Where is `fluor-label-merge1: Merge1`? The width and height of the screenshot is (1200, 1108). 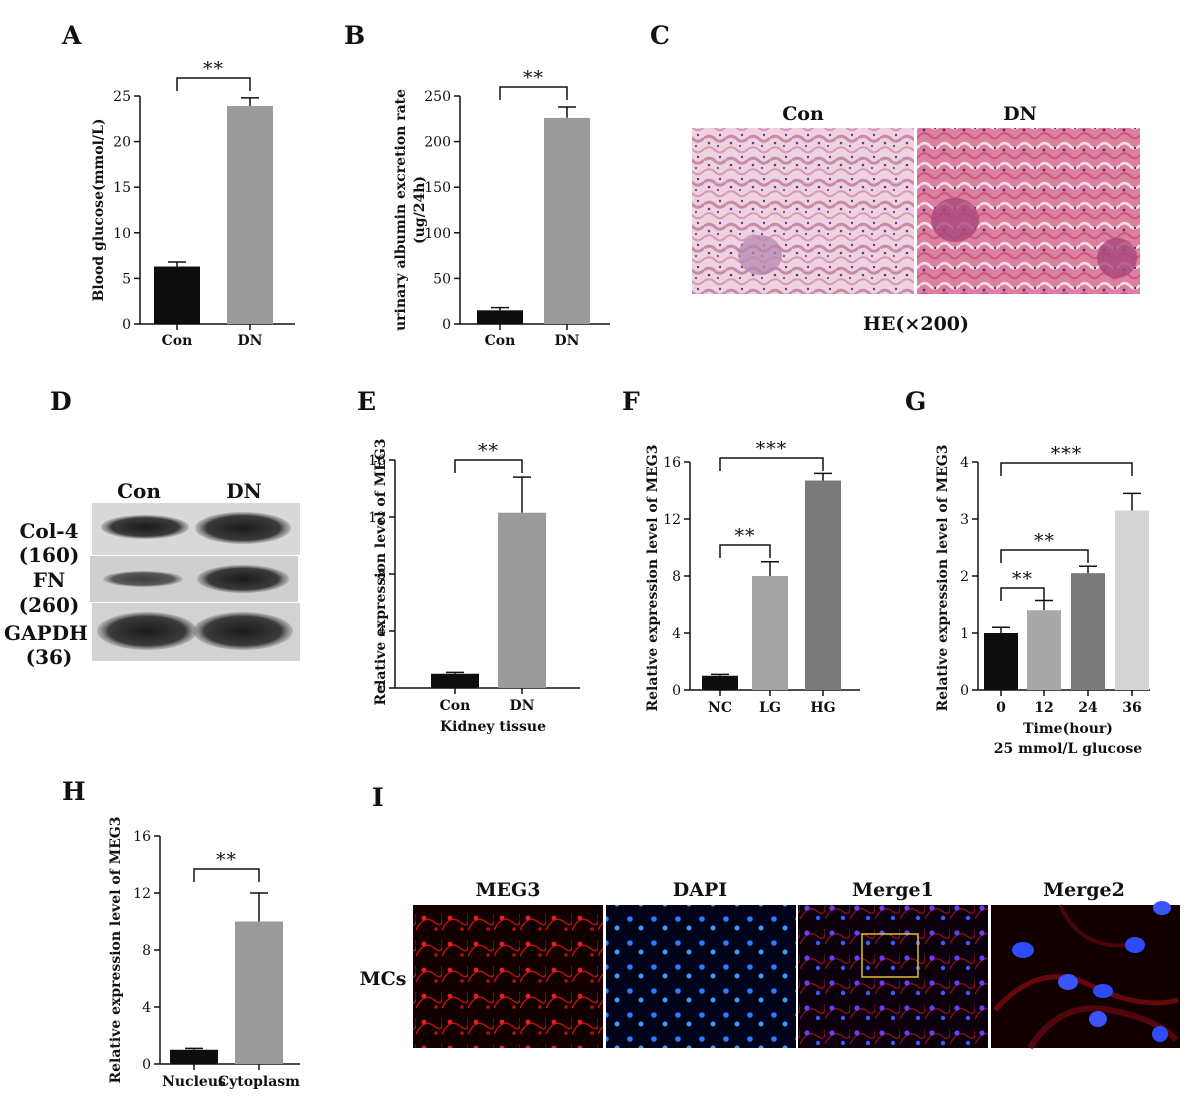
fluor-label-merge1: Merge1 is located at coordinates (893, 890).